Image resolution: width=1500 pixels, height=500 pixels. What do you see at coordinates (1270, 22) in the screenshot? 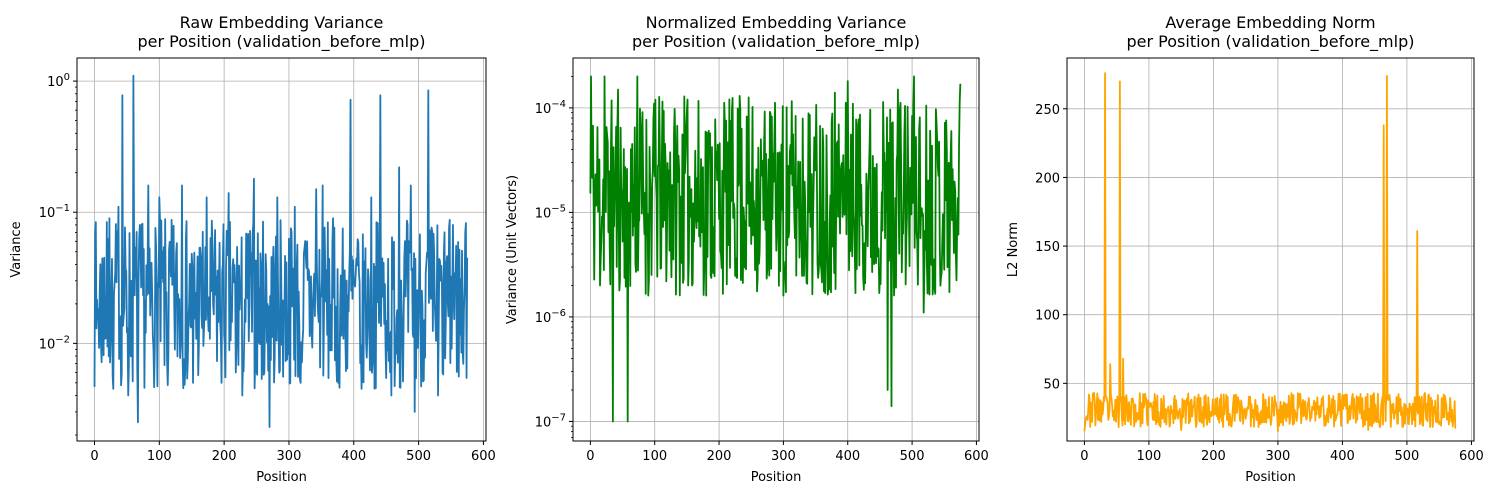
I see `chart-title-line: Average Embedding Norm` at bounding box center [1270, 22].